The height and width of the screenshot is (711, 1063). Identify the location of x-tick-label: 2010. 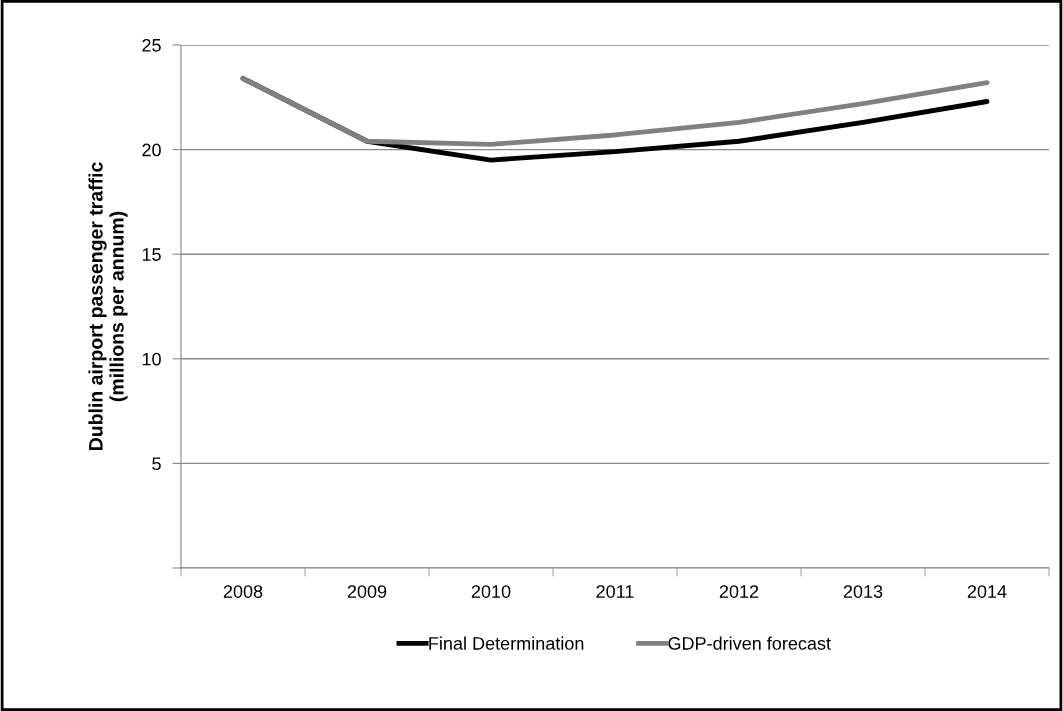
(491, 591).